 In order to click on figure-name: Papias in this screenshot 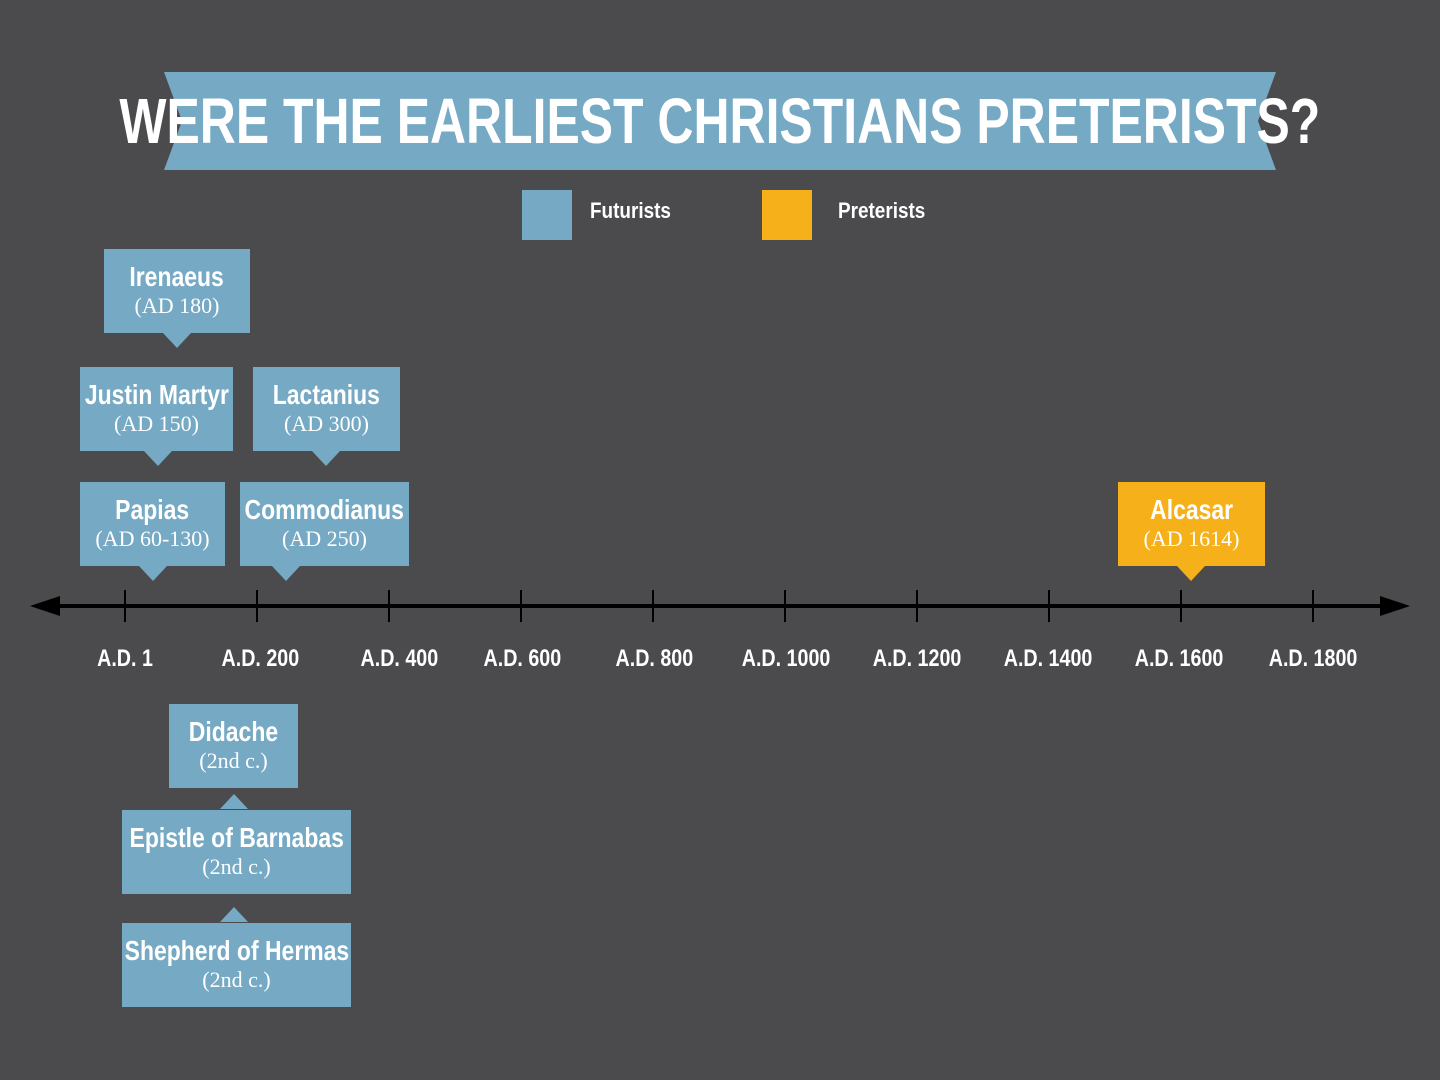, I will do `click(152, 509)`.